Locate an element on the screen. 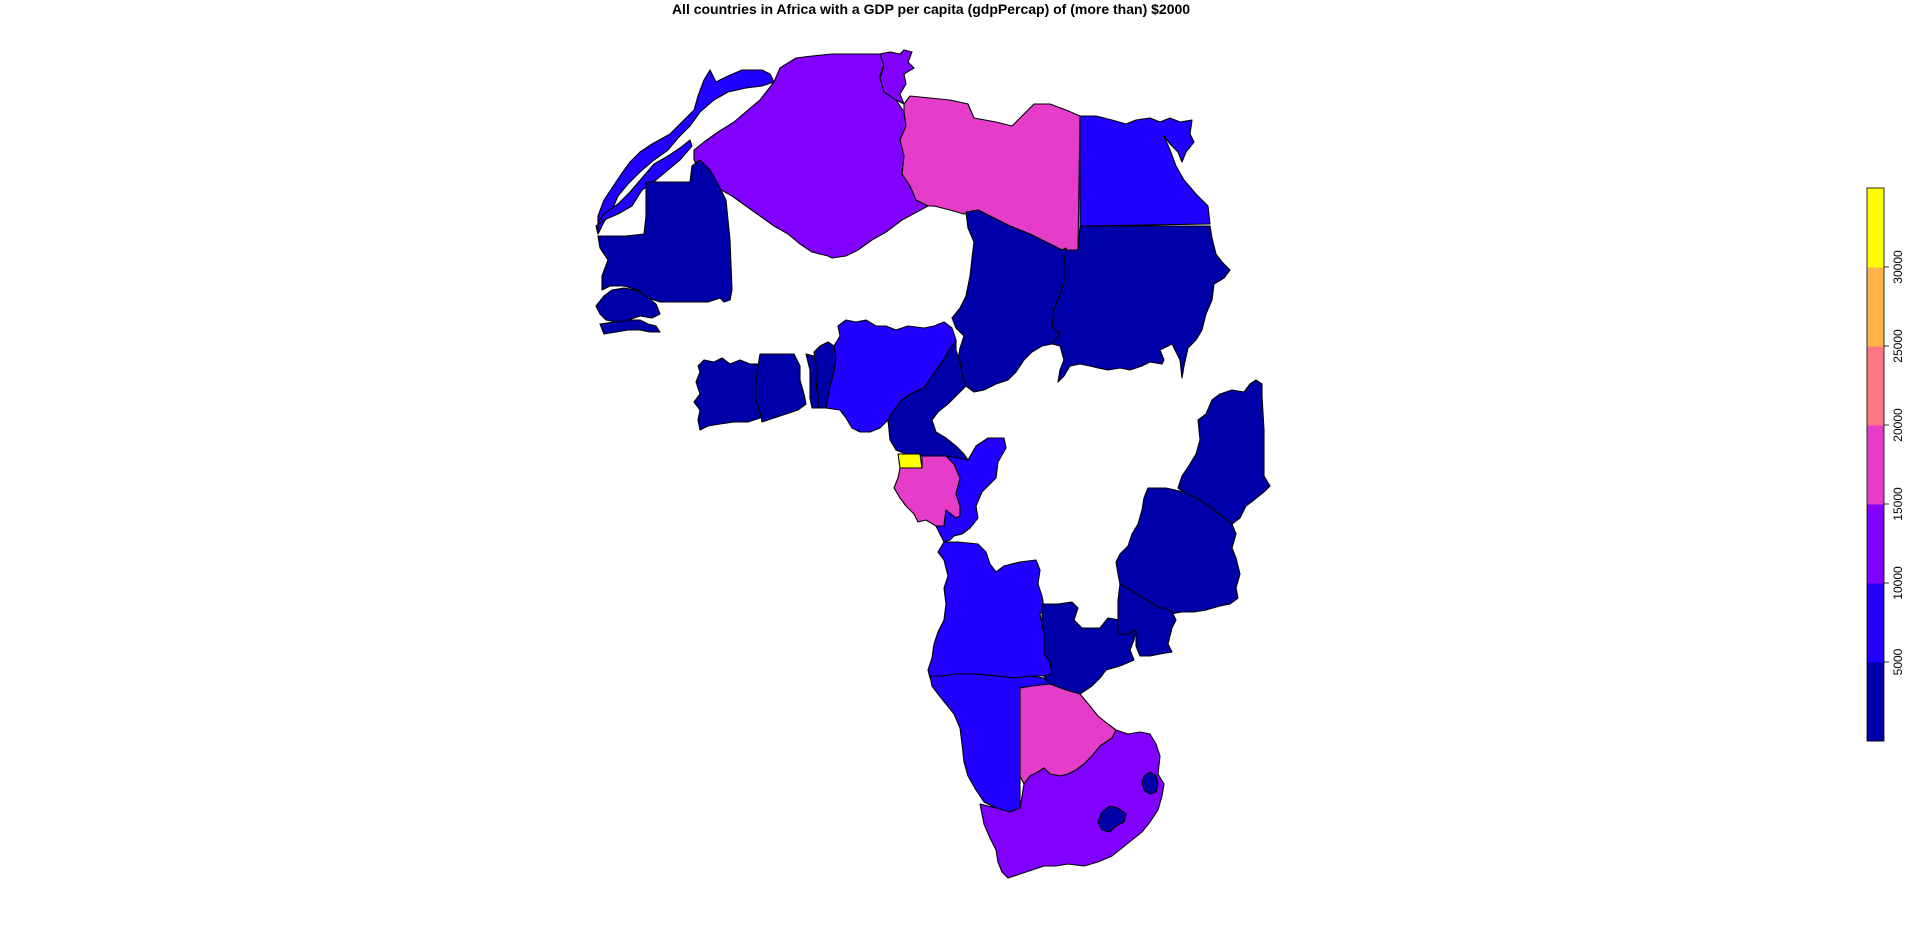 The image size is (1916, 926). country-malawi is located at coordinates (1147, 620).